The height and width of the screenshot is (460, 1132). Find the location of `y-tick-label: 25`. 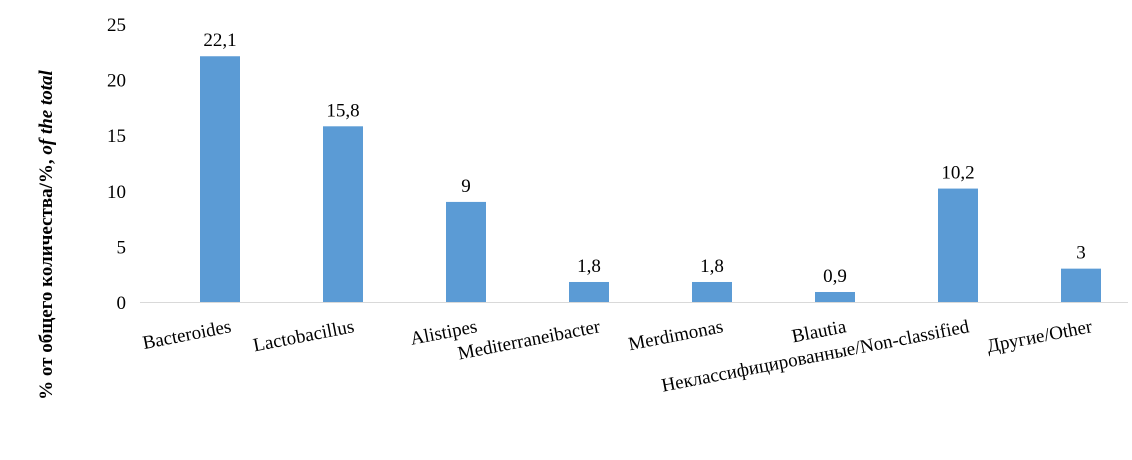

y-tick-label: 25 is located at coordinates (116, 25).